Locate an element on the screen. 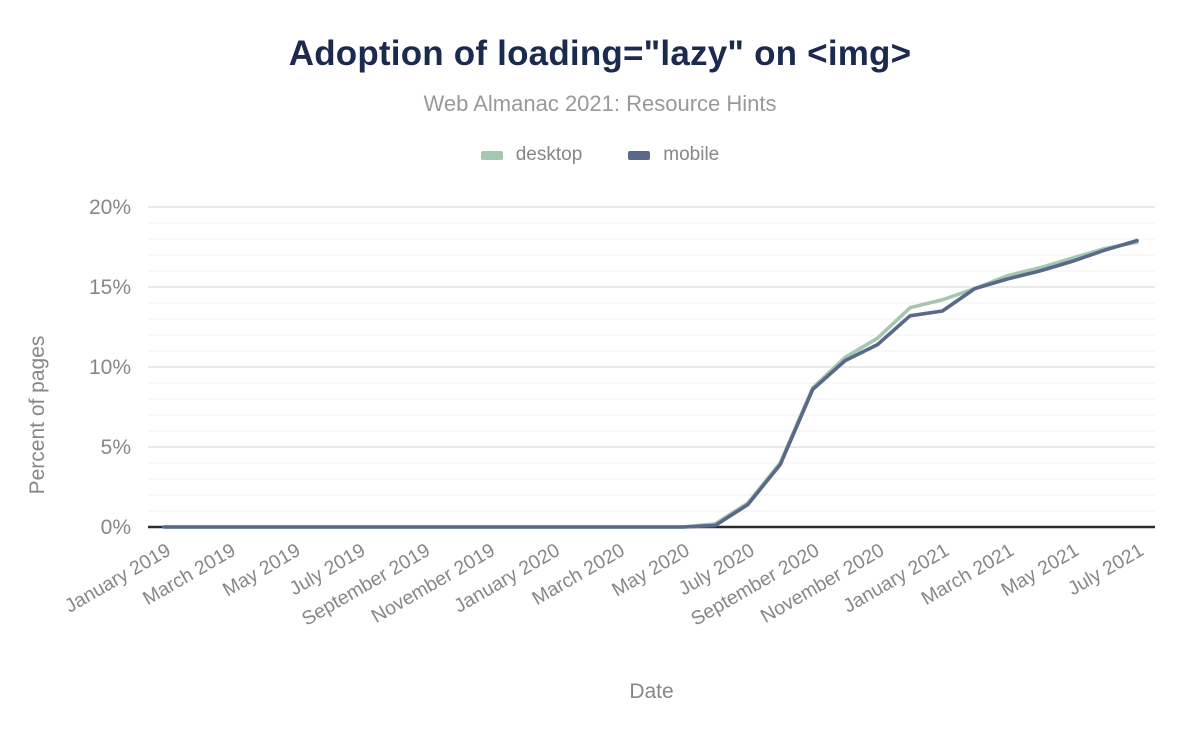 This screenshot has width=1200, height=742. legend-label-mobile: mobile is located at coordinates (691, 154).